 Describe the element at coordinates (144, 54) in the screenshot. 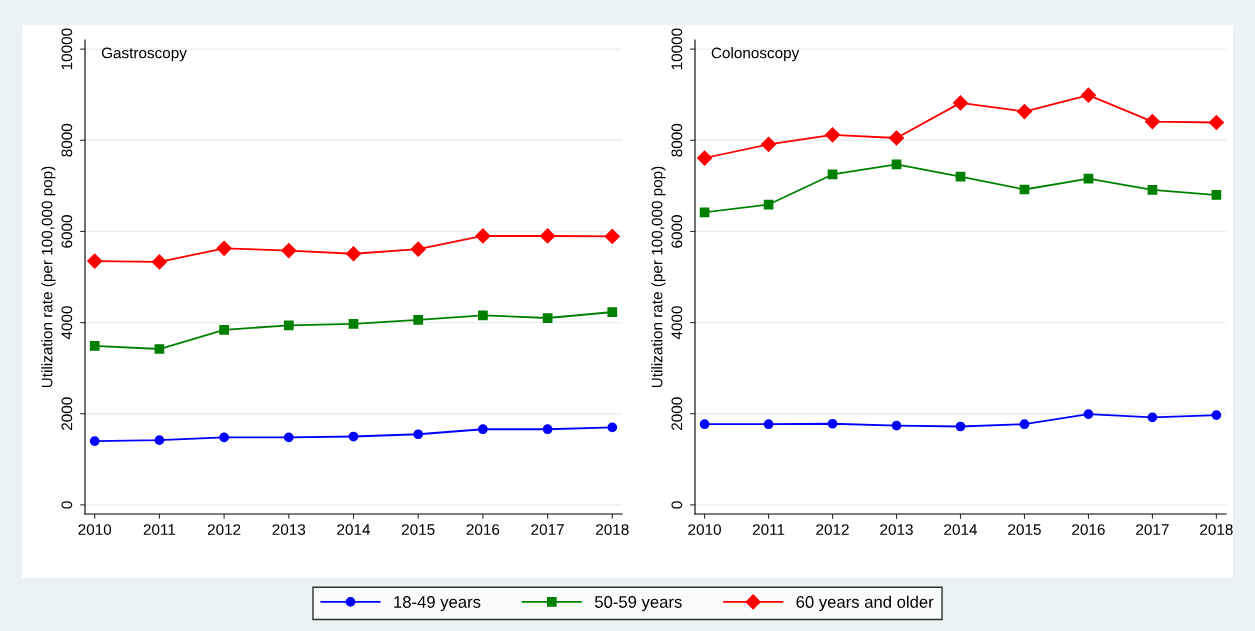

I see `chart-title: Gastroscopy` at that location.